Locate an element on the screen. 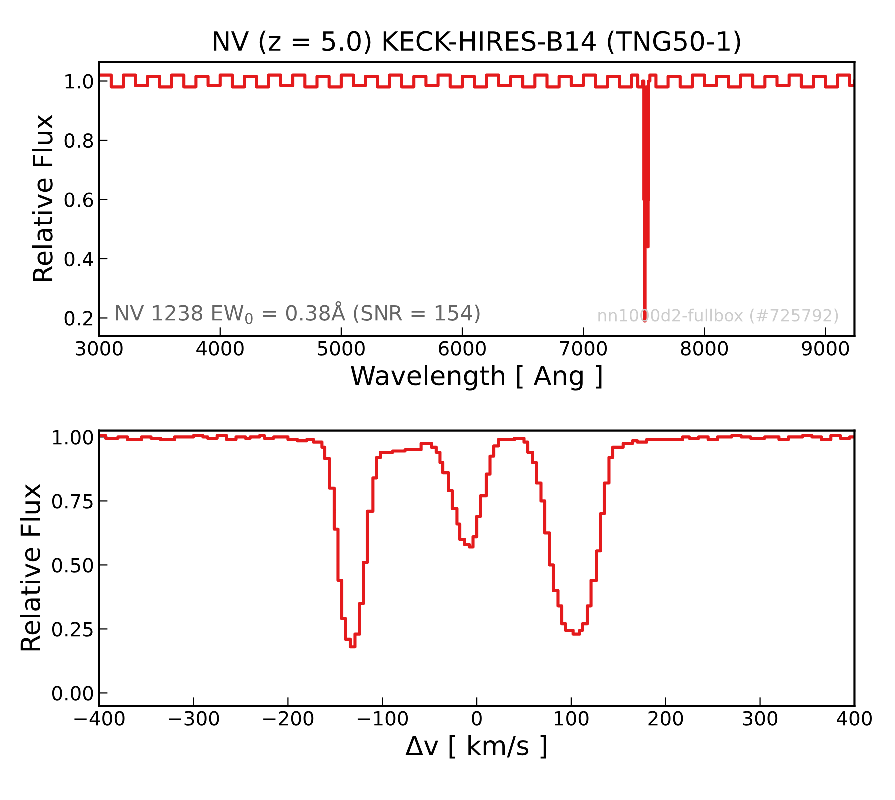  x-tick-label: −100 is located at coordinates (383, 718).